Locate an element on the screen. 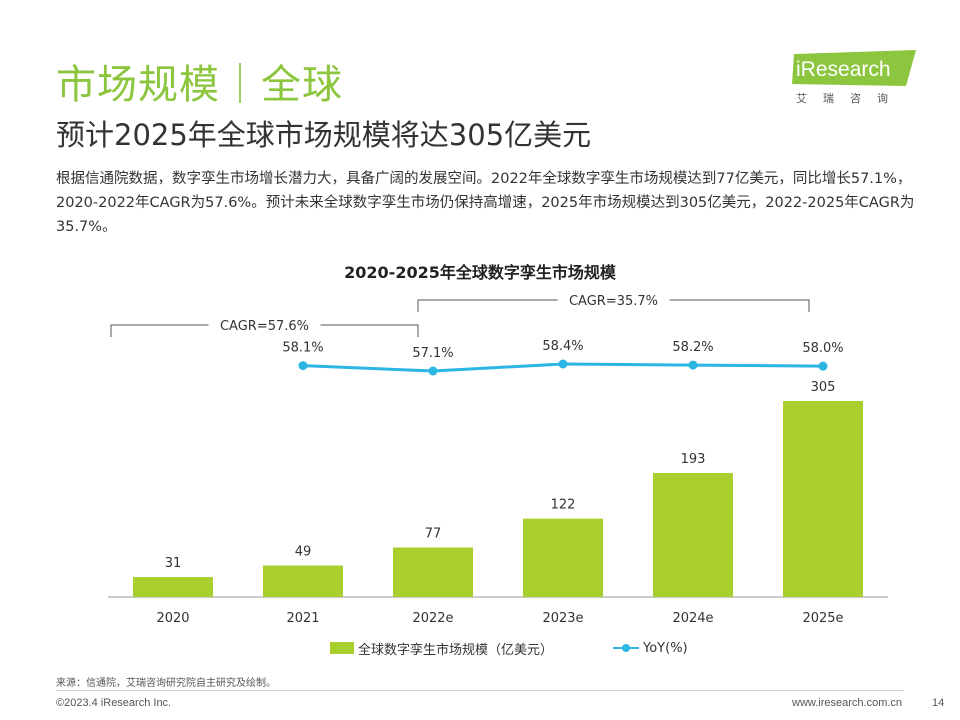 This screenshot has height=720, width=960. logo-wordmark: iResearch is located at coordinates (843, 69).